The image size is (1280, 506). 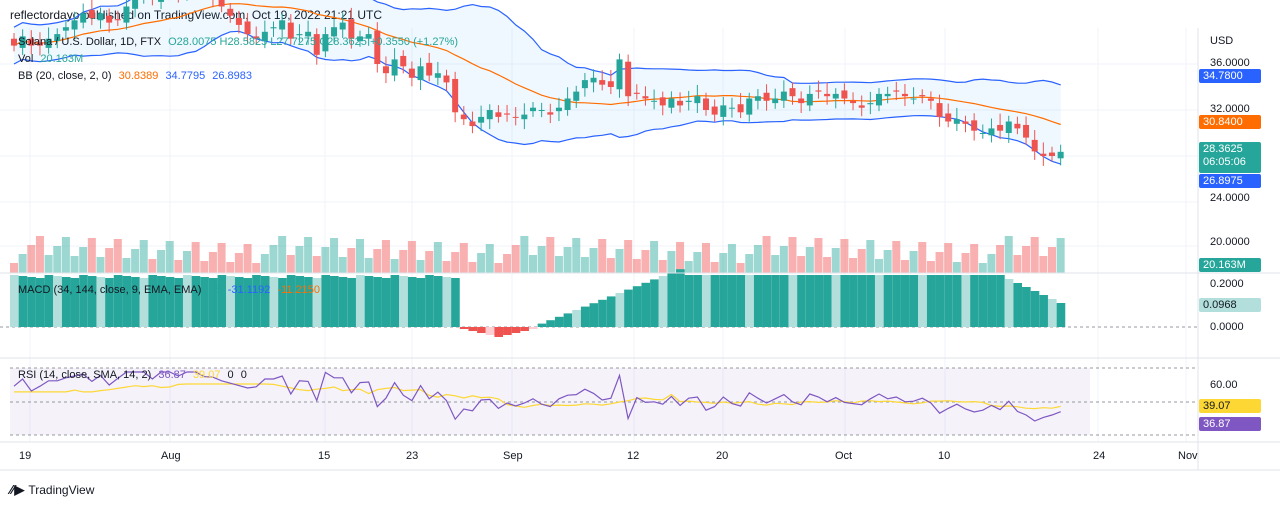 What do you see at coordinates (1230, 242) in the screenshot?
I see `price-tick: 20.0000` at bounding box center [1230, 242].